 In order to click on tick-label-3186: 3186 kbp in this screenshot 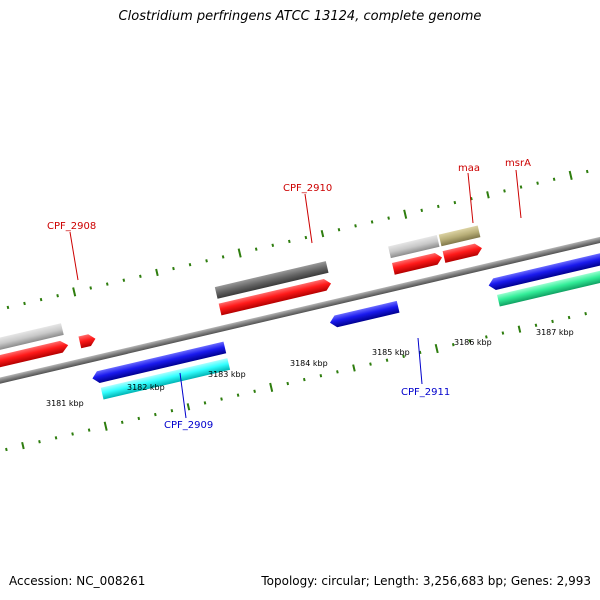, I will do `click(473, 342)`.